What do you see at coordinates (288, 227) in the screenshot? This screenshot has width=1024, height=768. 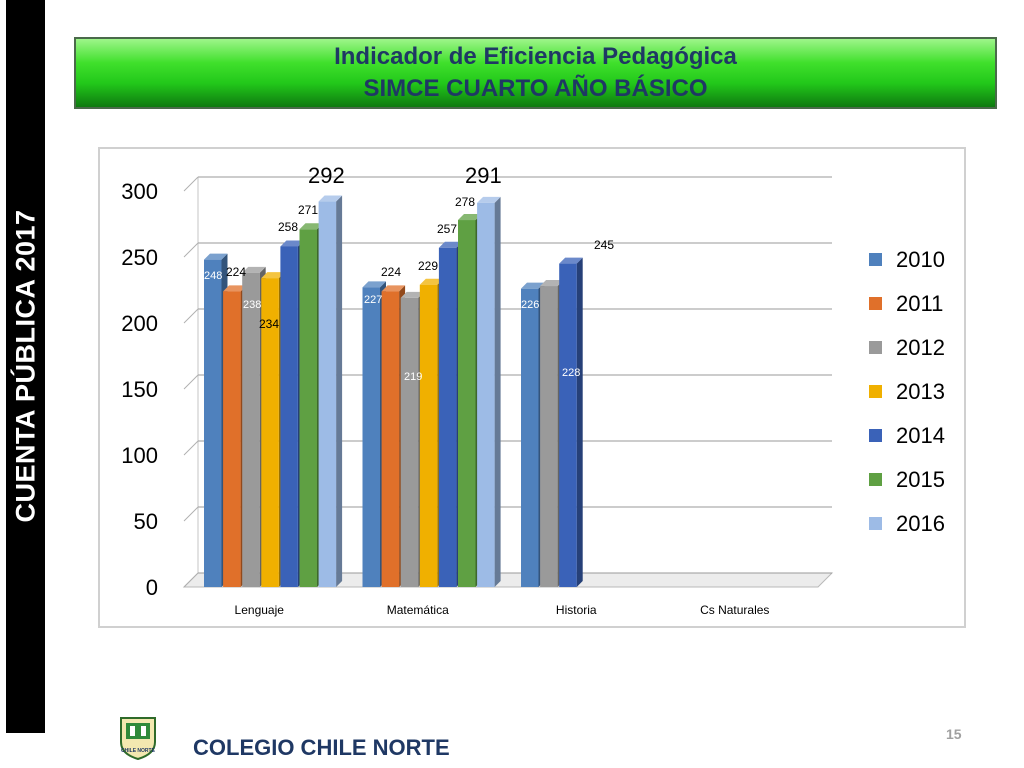 I see `data-label: 258` at bounding box center [288, 227].